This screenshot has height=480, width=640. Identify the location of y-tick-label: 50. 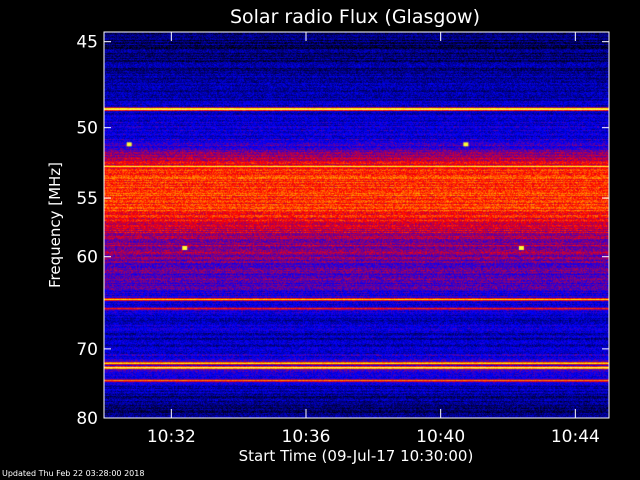
(87, 129).